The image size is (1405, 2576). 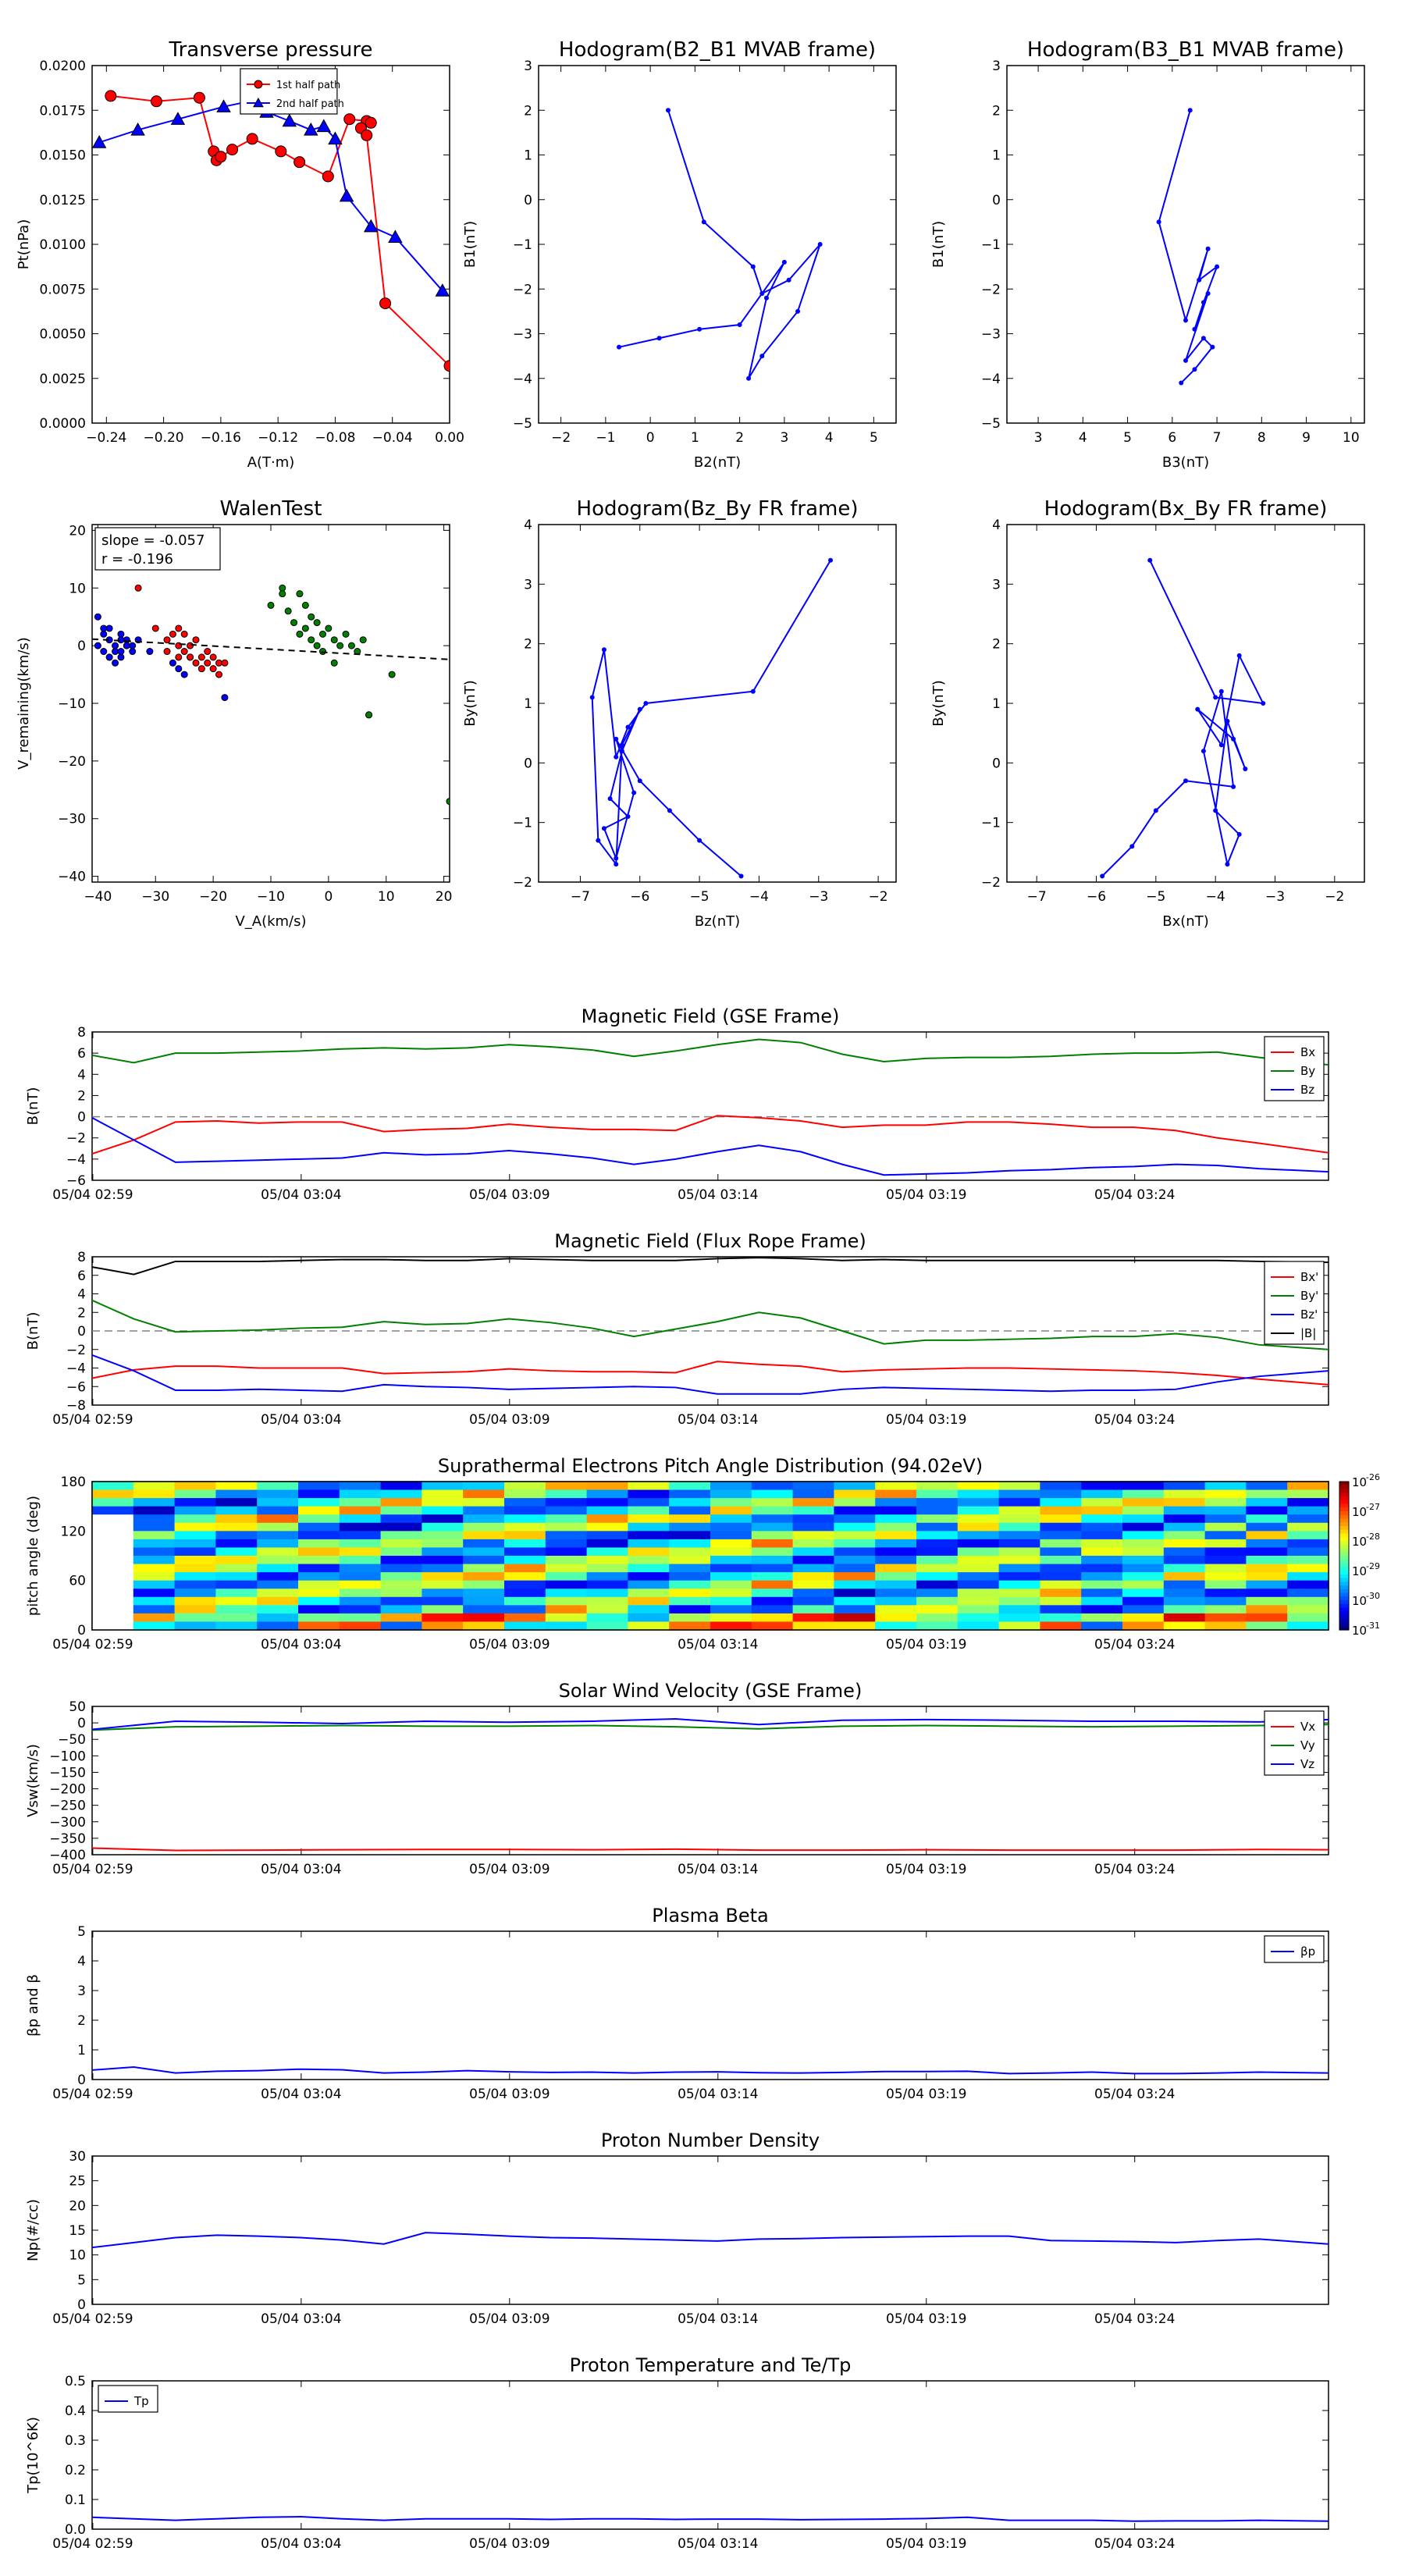 What do you see at coordinates (700, 897) in the screenshot?
I see `x-tick-label: −5` at bounding box center [700, 897].